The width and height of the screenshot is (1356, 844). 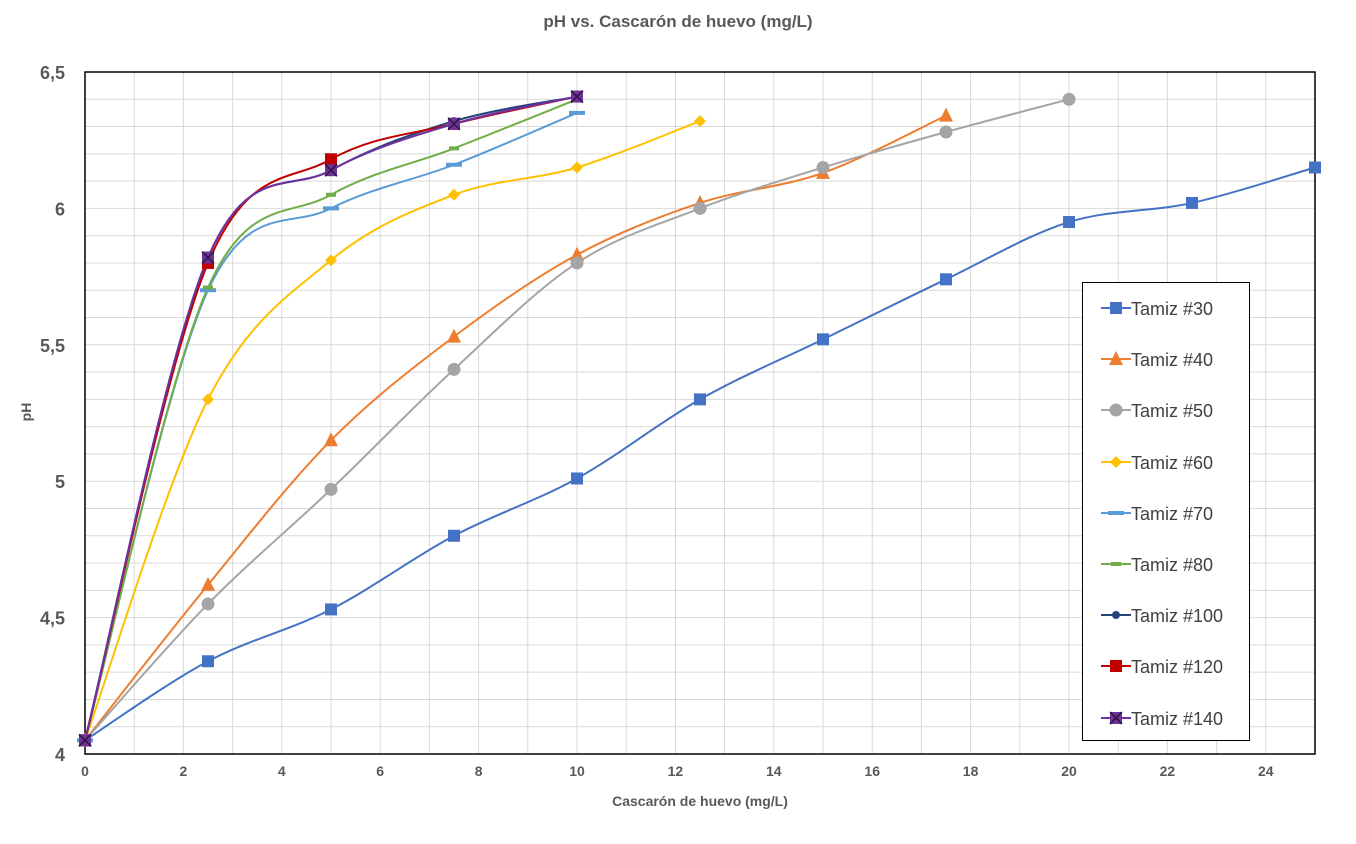 What do you see at coordinates (52, 73) in the screenshot?
I see `y-tick-label: 6,5` at bounding box center [52, 73].